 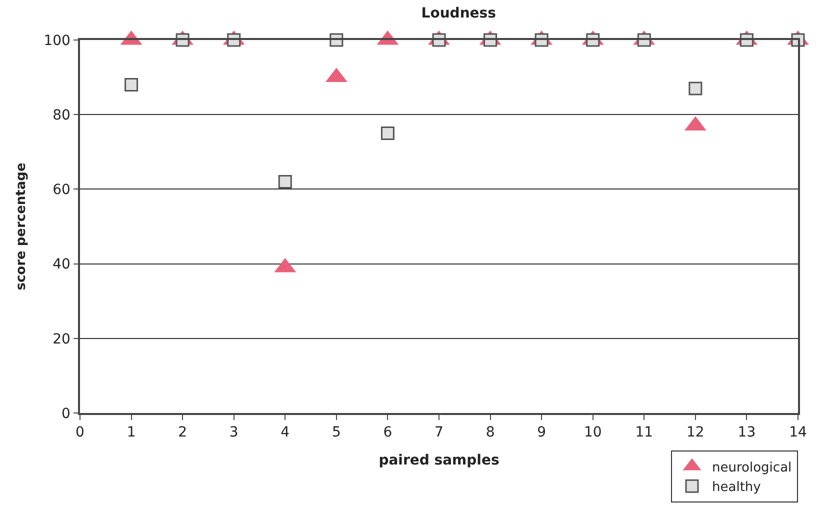 What do you see at coordinates (747, 432) in the screenshot?
I see `x-tick-label: 13` at bounding box center [747, 432].